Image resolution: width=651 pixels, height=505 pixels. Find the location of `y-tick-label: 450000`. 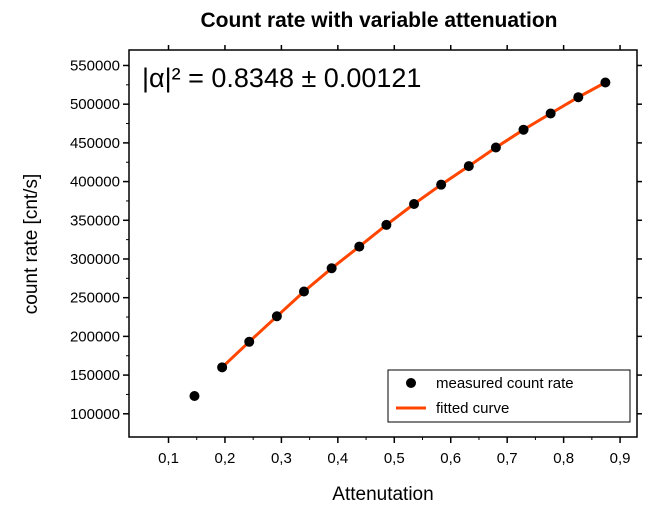

y-tick-label: 450000 is located at coordinates (95, 143).